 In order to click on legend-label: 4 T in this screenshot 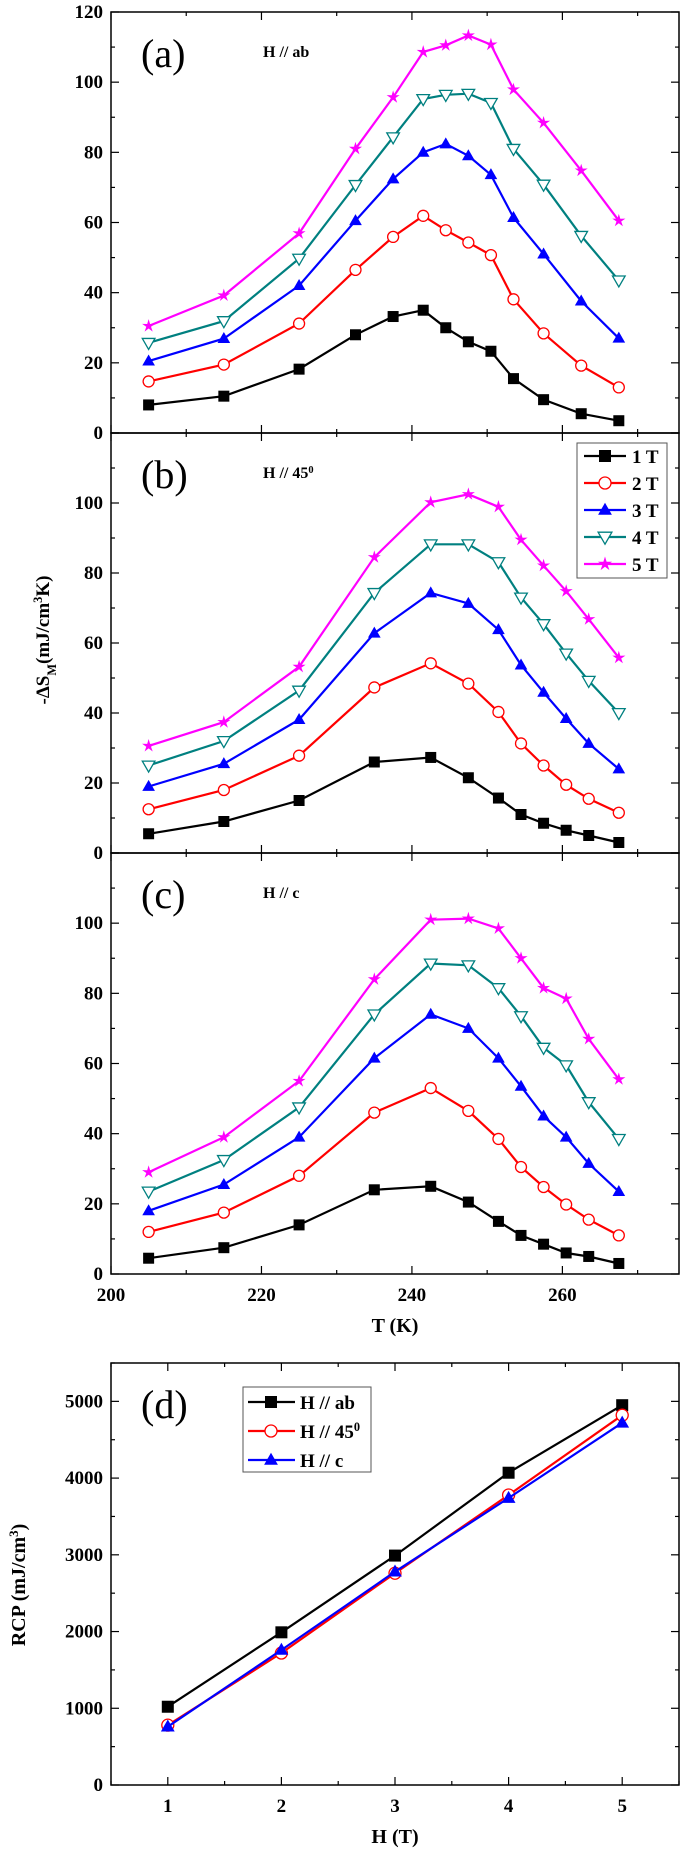, I will do `click(645, 538)`.